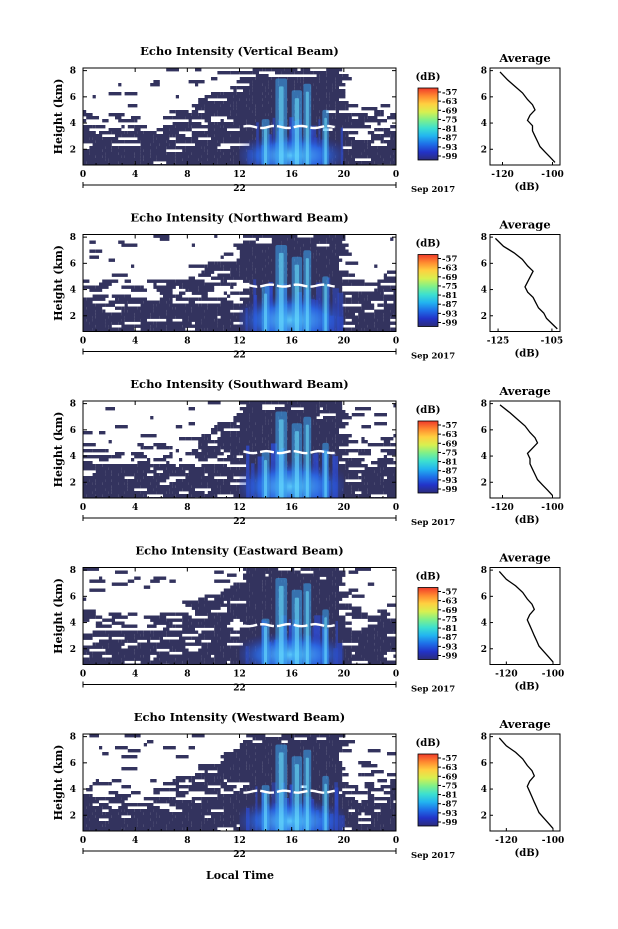 The image size is (618, 929). I want to click on x-tick-label: 16, so click(291, 675).